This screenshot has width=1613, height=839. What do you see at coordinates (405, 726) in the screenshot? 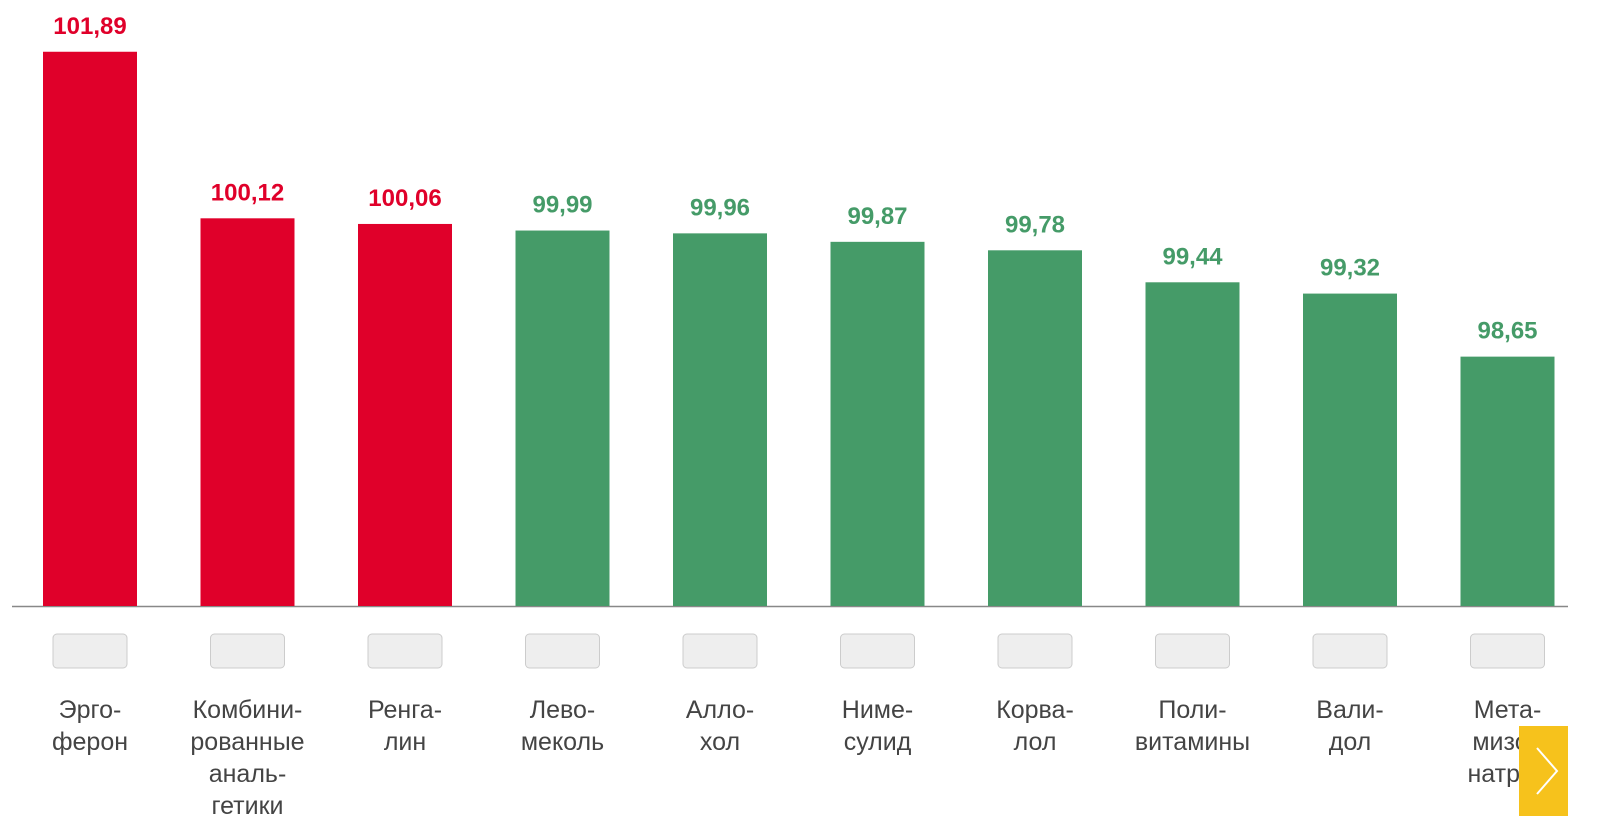
I see `x-tick-label: Ренга- лин` at bounding box center [405, 726].